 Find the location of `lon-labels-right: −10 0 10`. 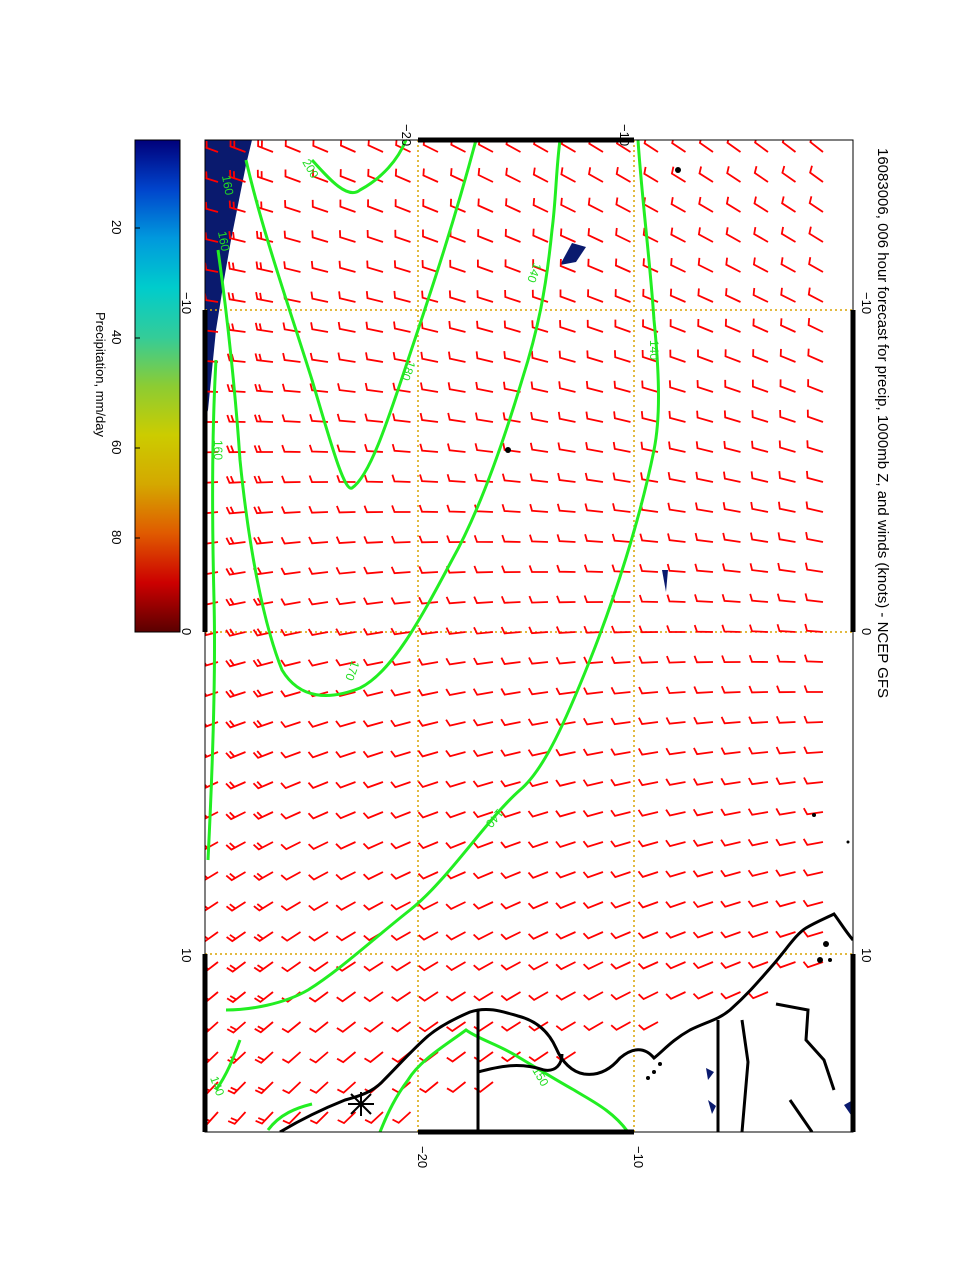

lon-labels-right: −10 0 10 is located at coordinates (866, 627).